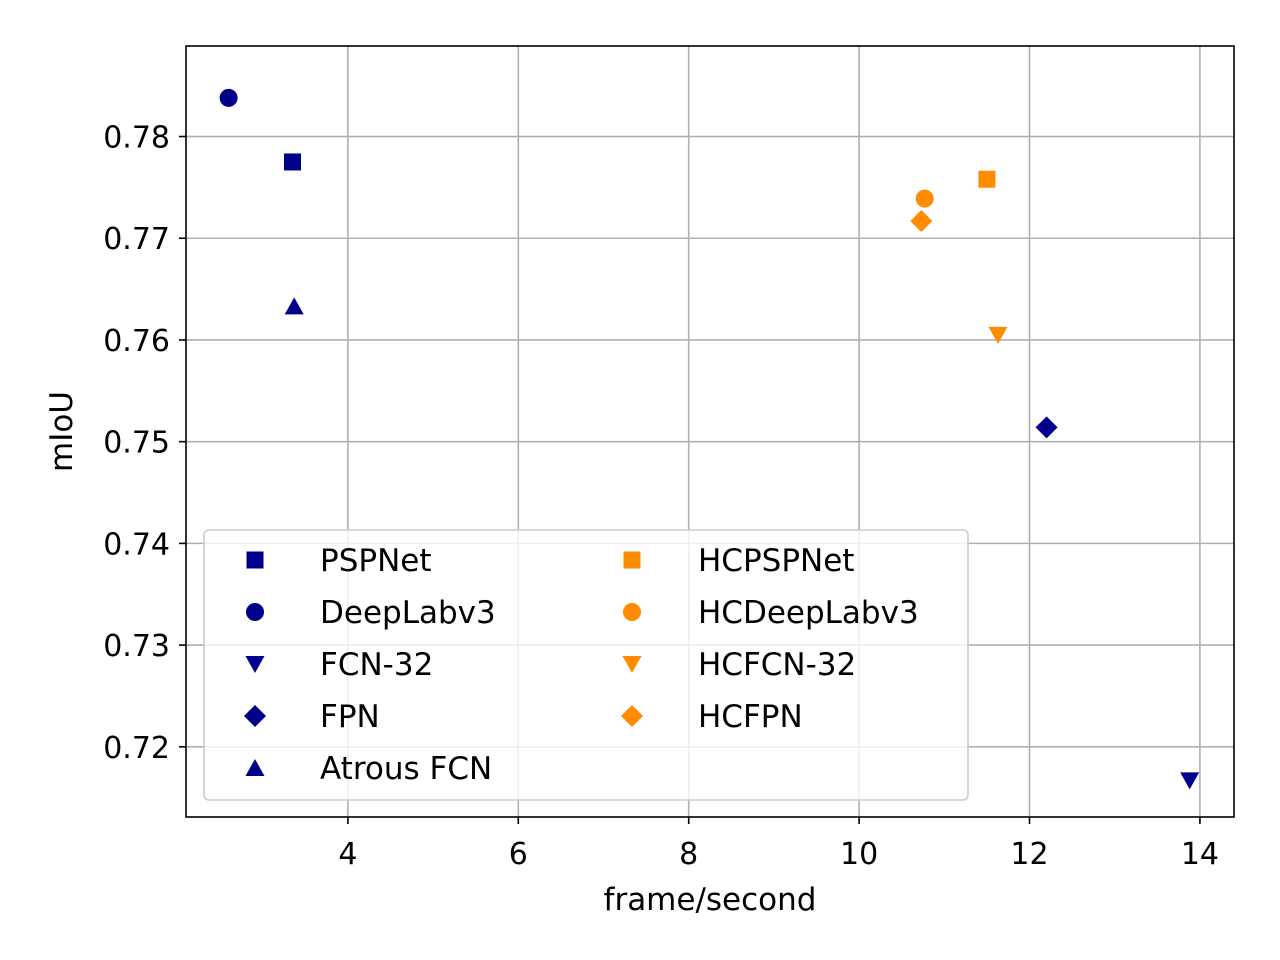 Image resolution: width=1280 pixels, height=960 pixels. I want to click on legend-label: DeepLabv3, so click(408, 613).